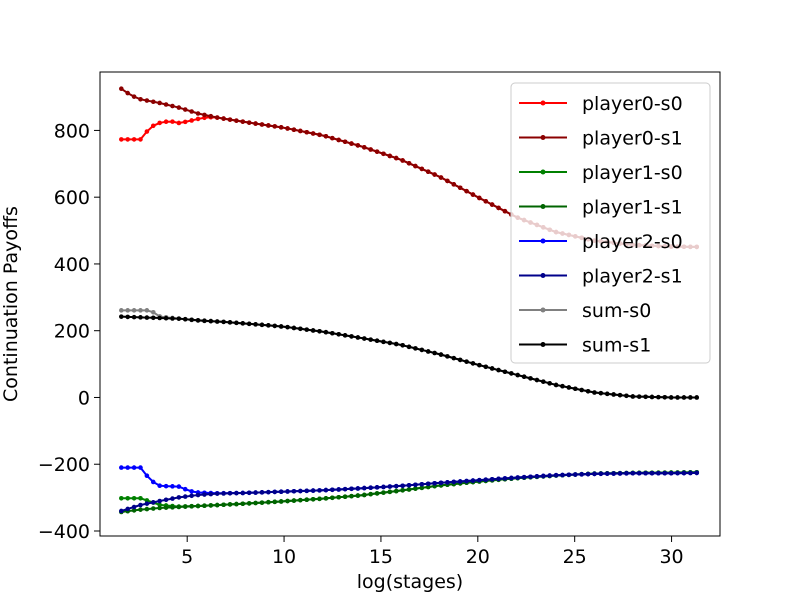  What do you see at coordinates (632, 242) in the screenshot?
I see `legend-label: player2-s0` at bounding box center [632, 242].